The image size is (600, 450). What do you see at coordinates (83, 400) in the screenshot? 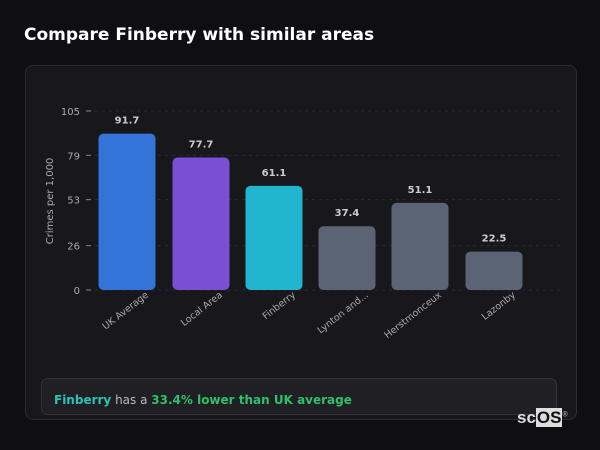
I see `area-name: Finberry` at bounding box center [83, 400].